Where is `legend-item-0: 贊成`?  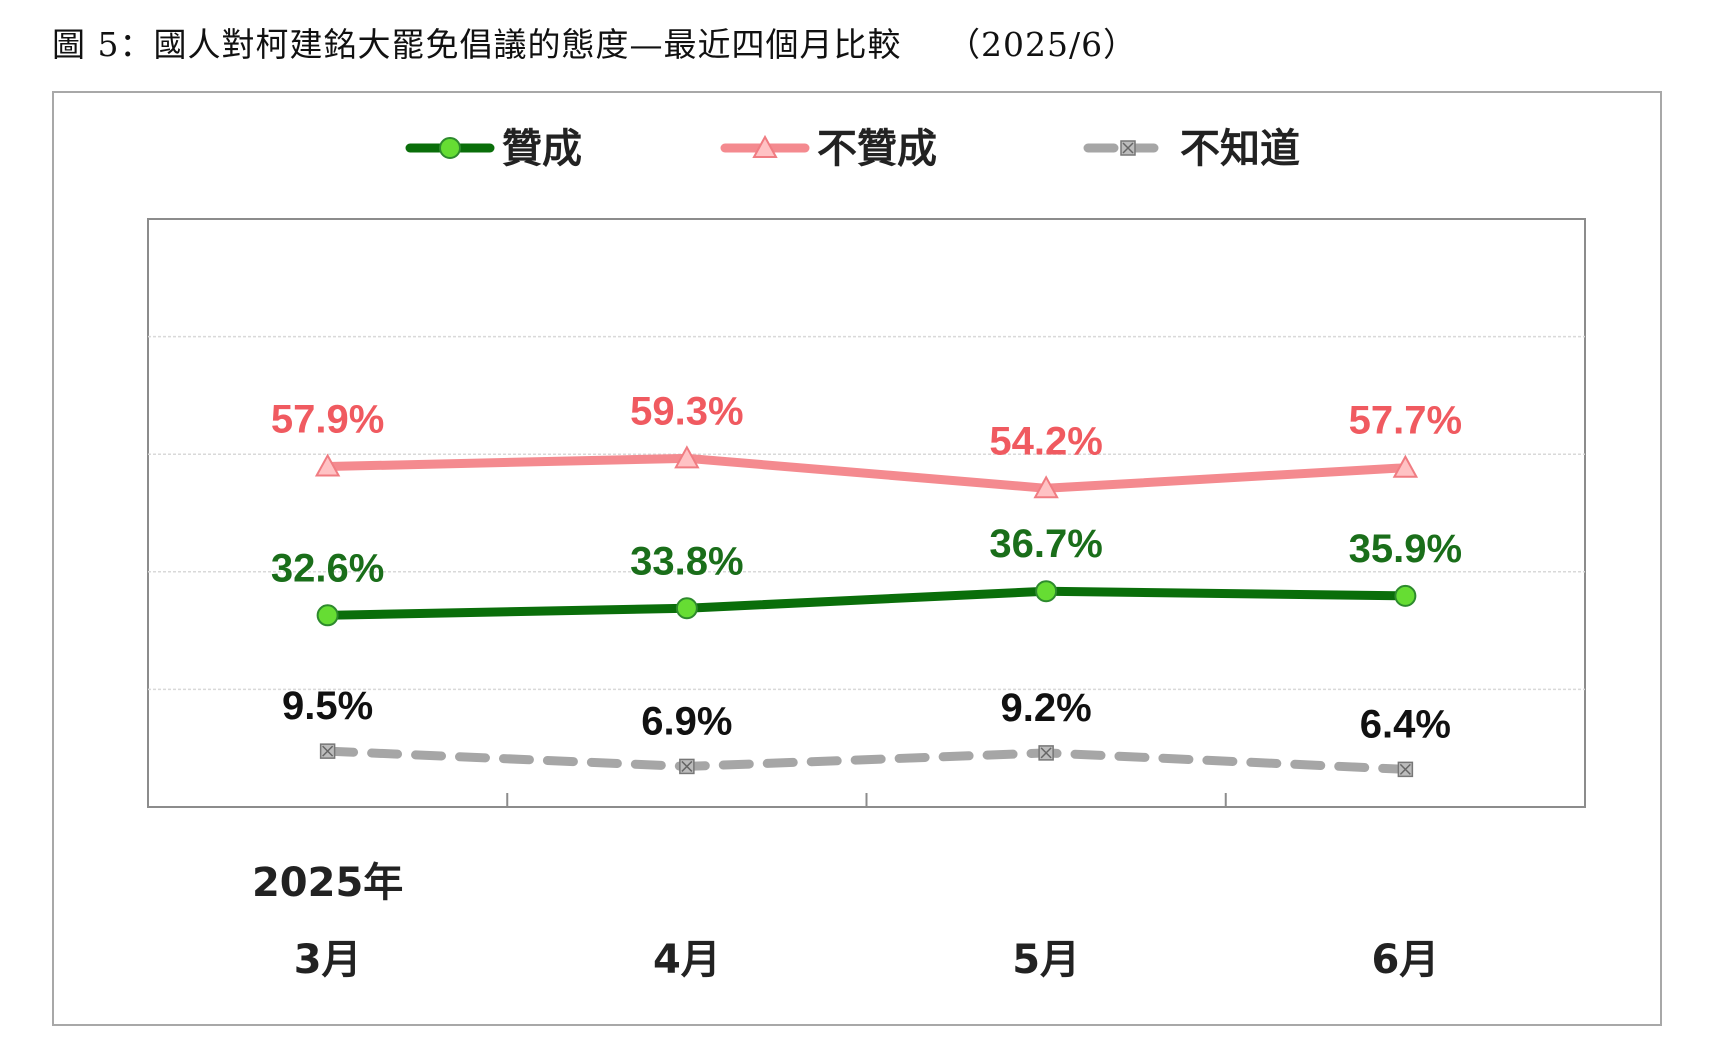 legend-item-0: 贊成 is located at coordinates (493, 149).